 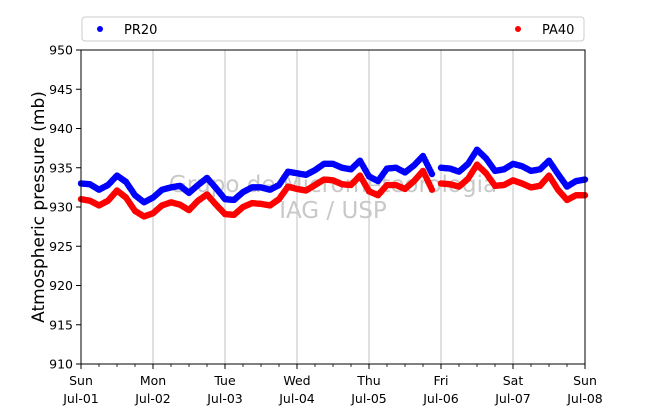 I want to click on x-tick-label: Jul-03, so click(x=224, y=398).